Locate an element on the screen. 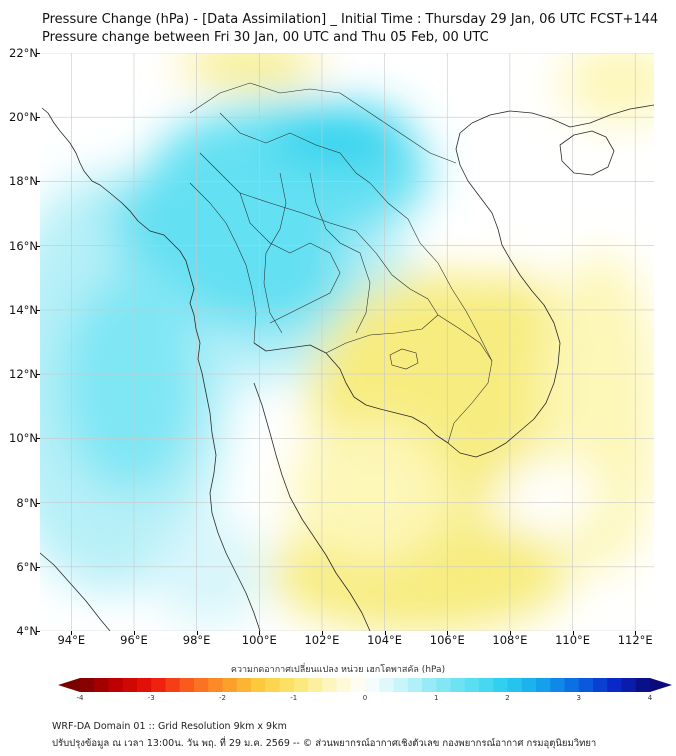 Image resolution: width=676 pixels, height=756 pixels. border-thailand-laos is located at coordinates (339, 254).